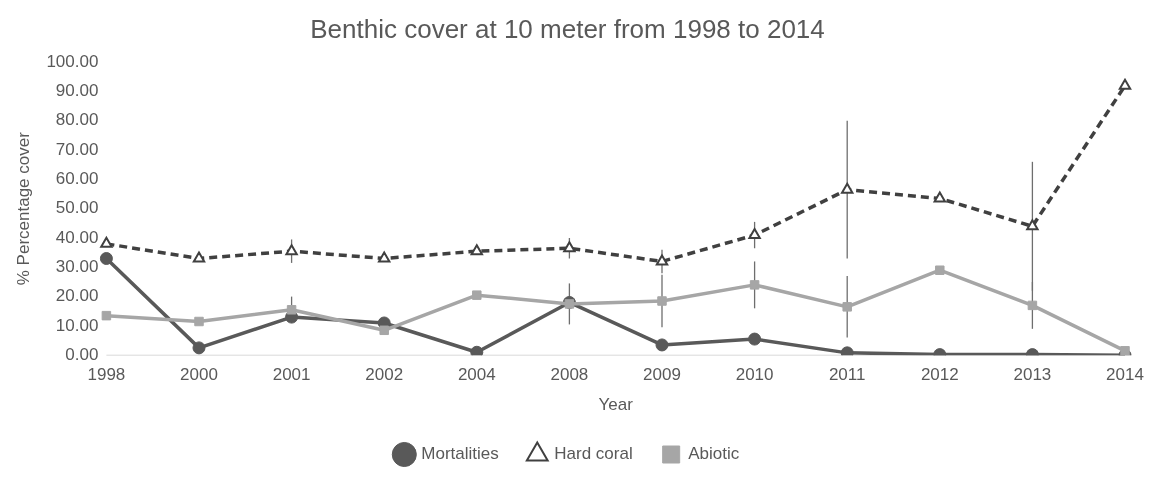  I want to click on x-tick-label: 2008, so click(569, 375).